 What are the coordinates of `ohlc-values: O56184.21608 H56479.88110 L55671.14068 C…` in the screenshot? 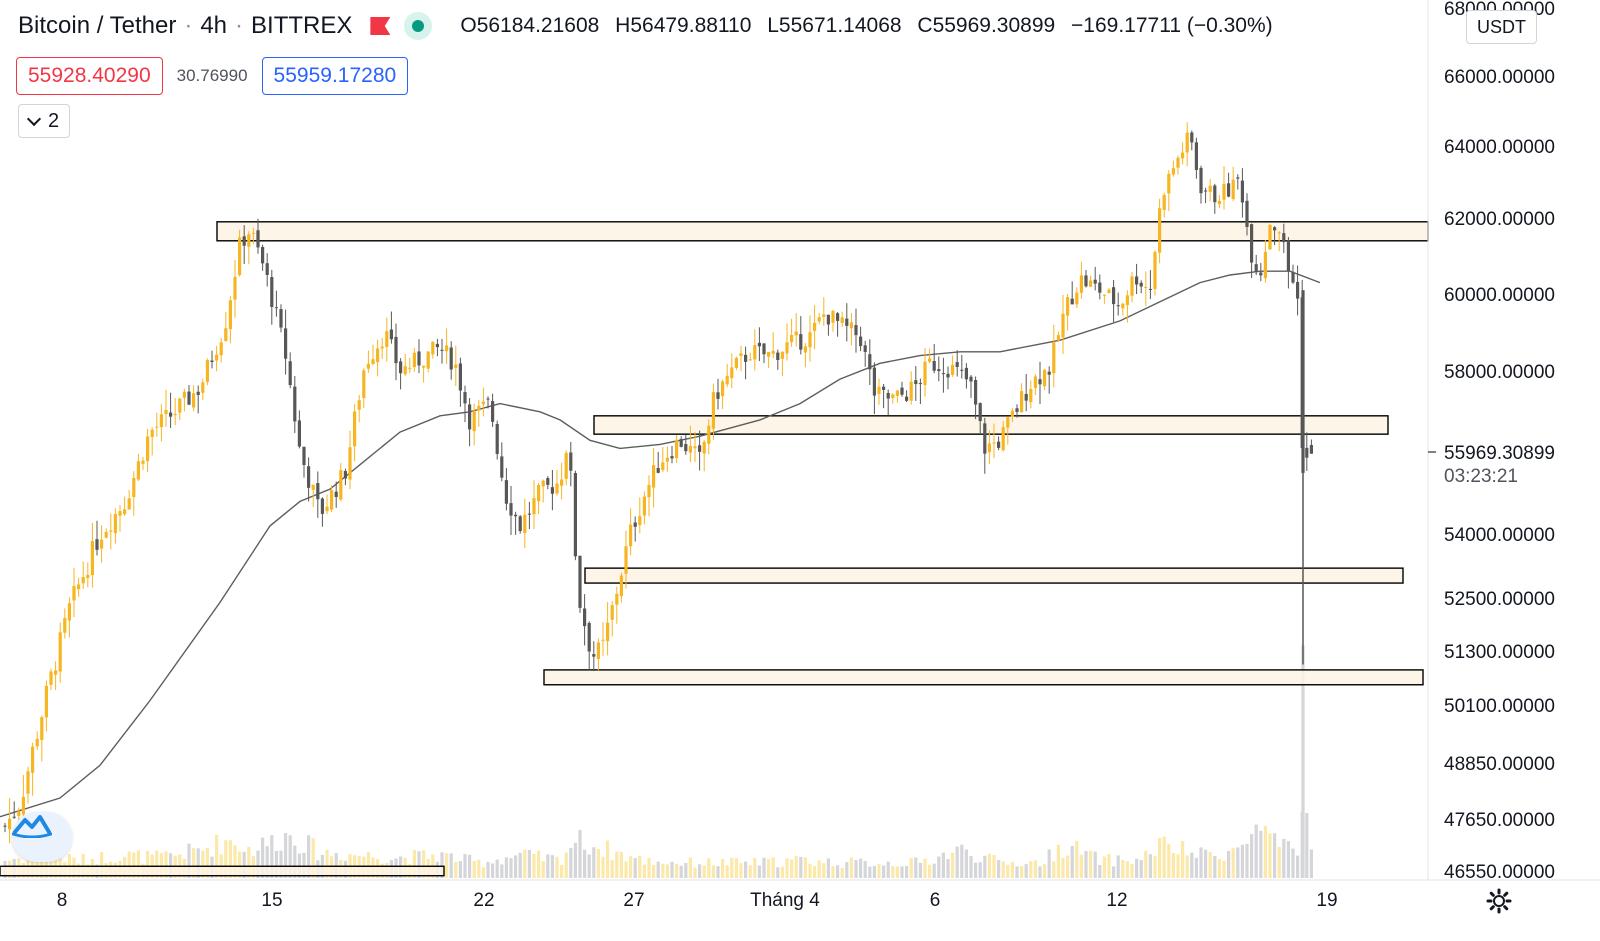 It's located at (871, 26).